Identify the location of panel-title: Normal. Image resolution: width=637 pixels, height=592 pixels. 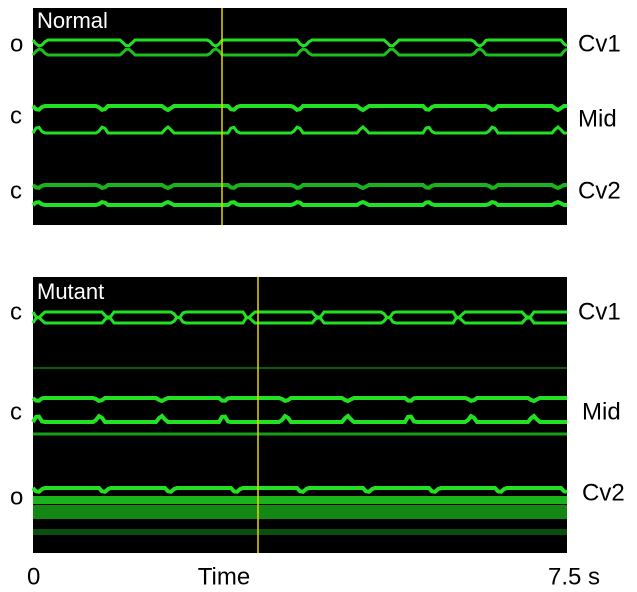
(72, 20).